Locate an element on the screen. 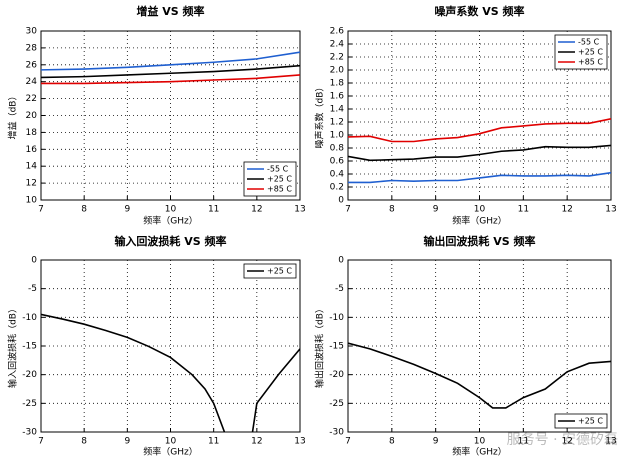  y-axis-label: 增益（dB） is located at coordinates (13, 116).